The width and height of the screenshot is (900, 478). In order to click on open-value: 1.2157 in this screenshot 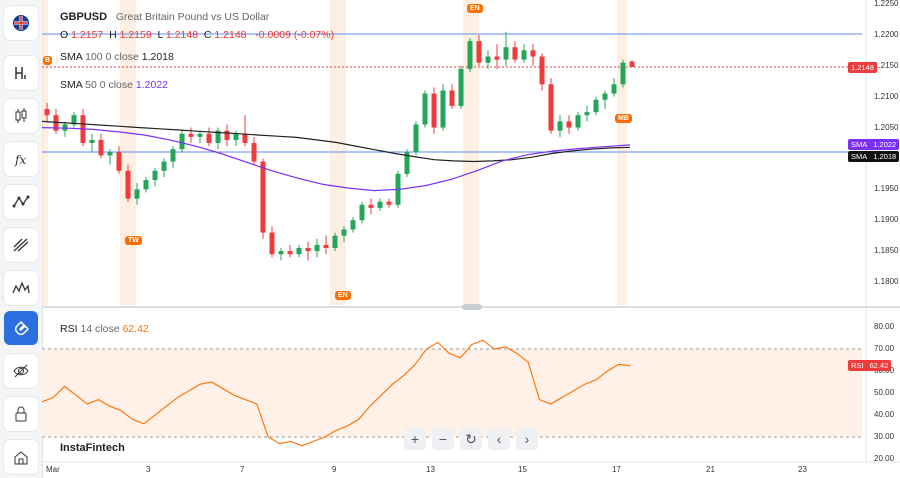, I will do `click(87, 35)`.